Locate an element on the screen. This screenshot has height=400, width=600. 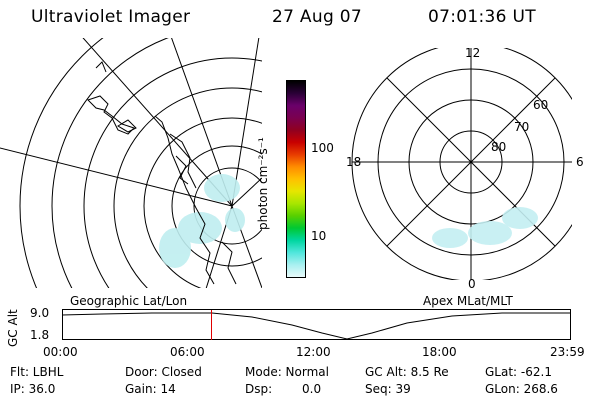
time-tick-1200: 12:00 is located at coordinates (313, 352).